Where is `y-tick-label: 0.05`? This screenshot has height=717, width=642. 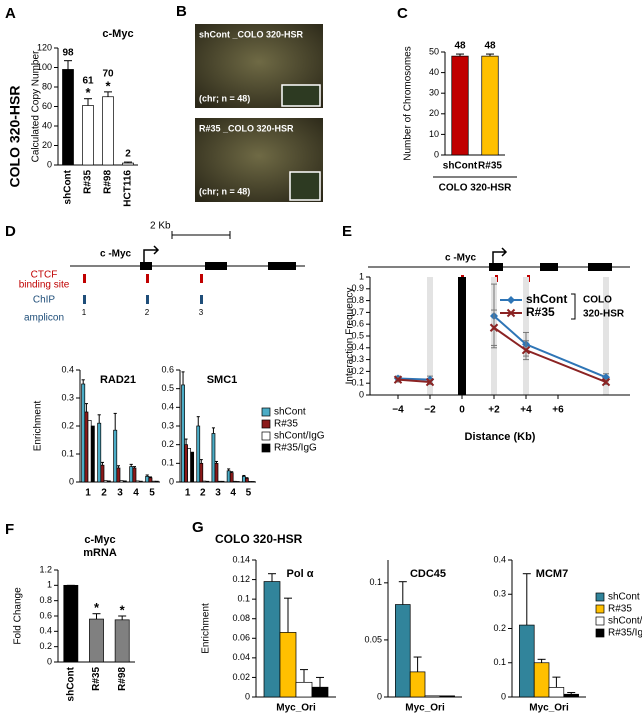
y-tick-label: 0.05 is located at coordinates (373, 639).